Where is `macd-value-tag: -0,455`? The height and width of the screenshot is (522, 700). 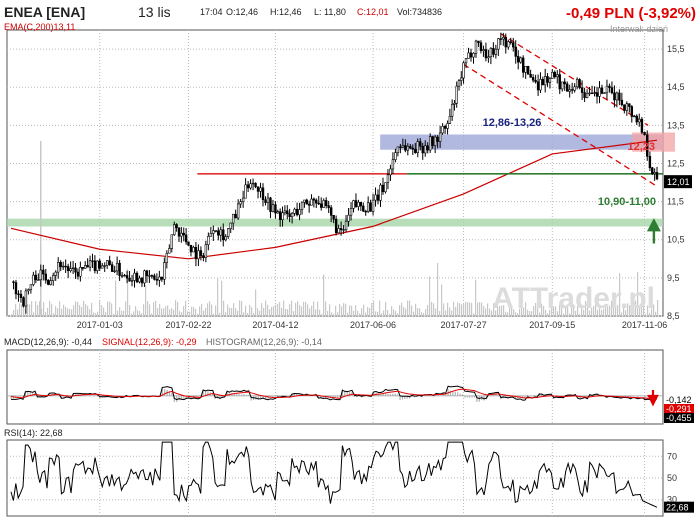 macd-value-tag: -0,455 is located at coordinates (679, 418).